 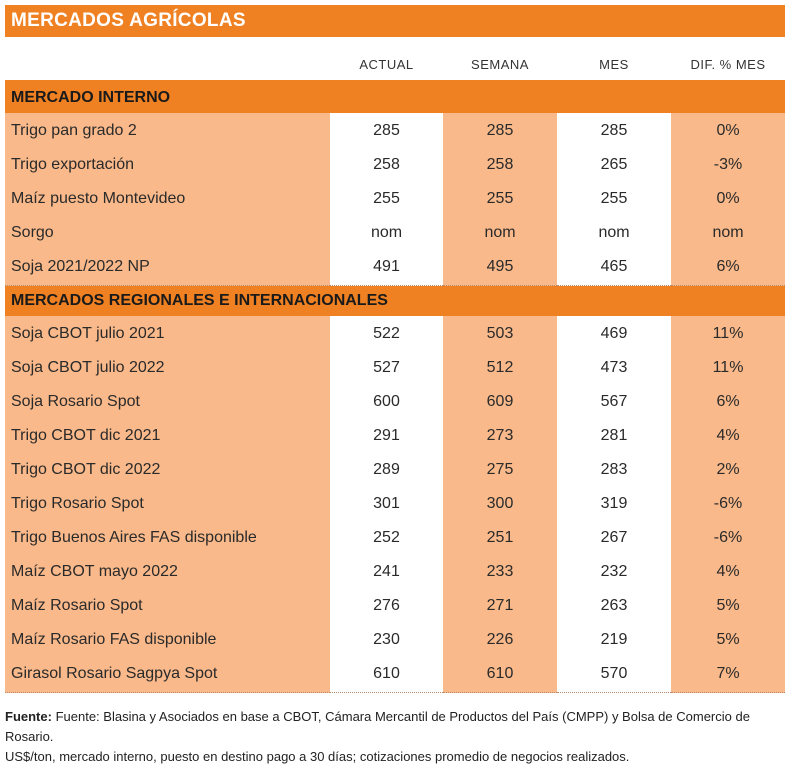 What do you see at coordinates (167, 368) in the screenshot?
I see `row-label: Soja CBOT julio 2022` at bounding box center [167, 368].